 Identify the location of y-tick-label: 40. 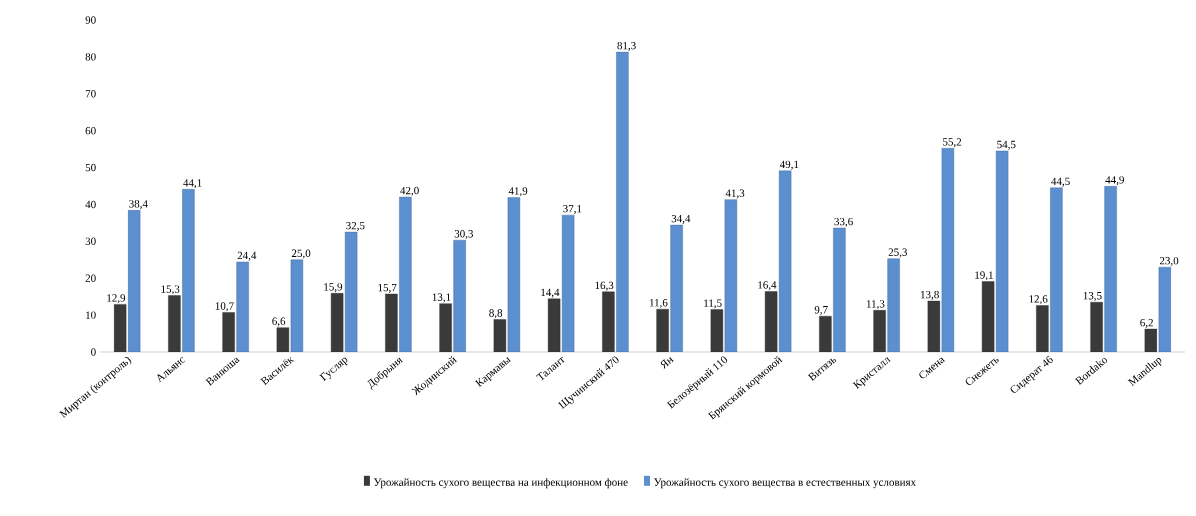
(90, 204).